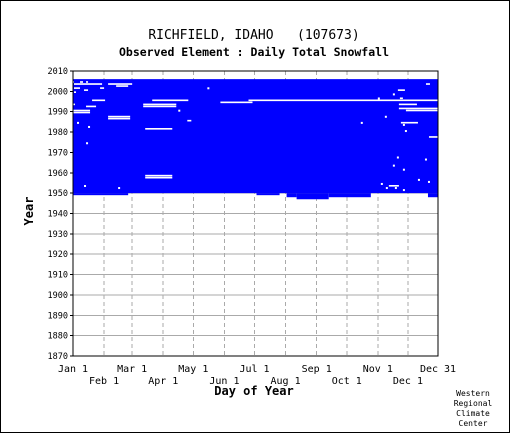 This screenshot has width=510, height=433. Describe the element at coordinates (58, 296) in the screenshot. I see `y-tick-label: 1900` at that location.